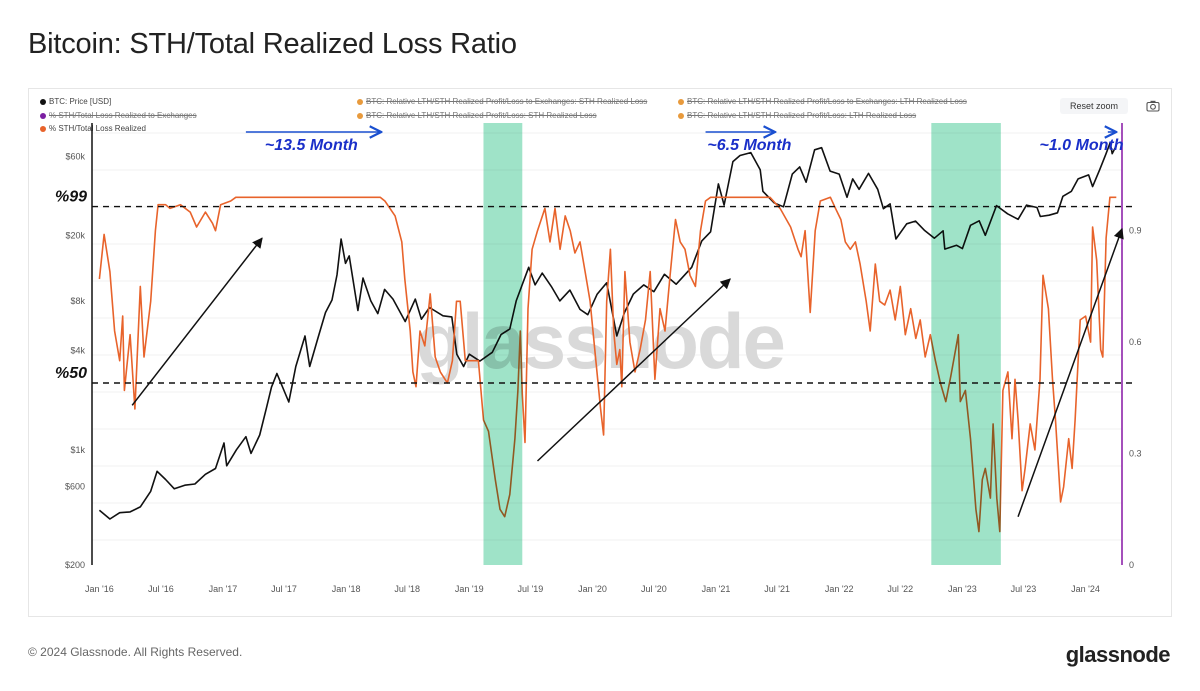 Image resolution: width=1200 pixels, height=691 pixels. I want to click on legend-item: BTC: Price [USD], so click(75, 101).